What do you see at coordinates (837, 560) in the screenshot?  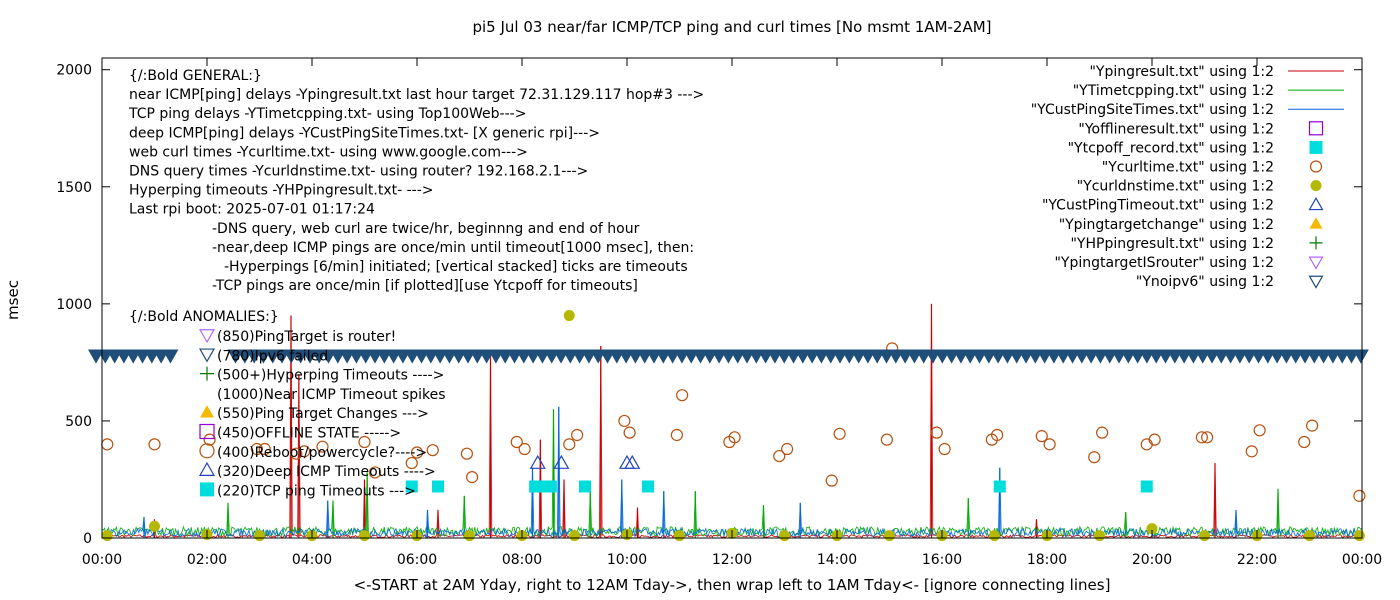 I see `x-tick-label: 14:00` at bounding box center [837, 560].